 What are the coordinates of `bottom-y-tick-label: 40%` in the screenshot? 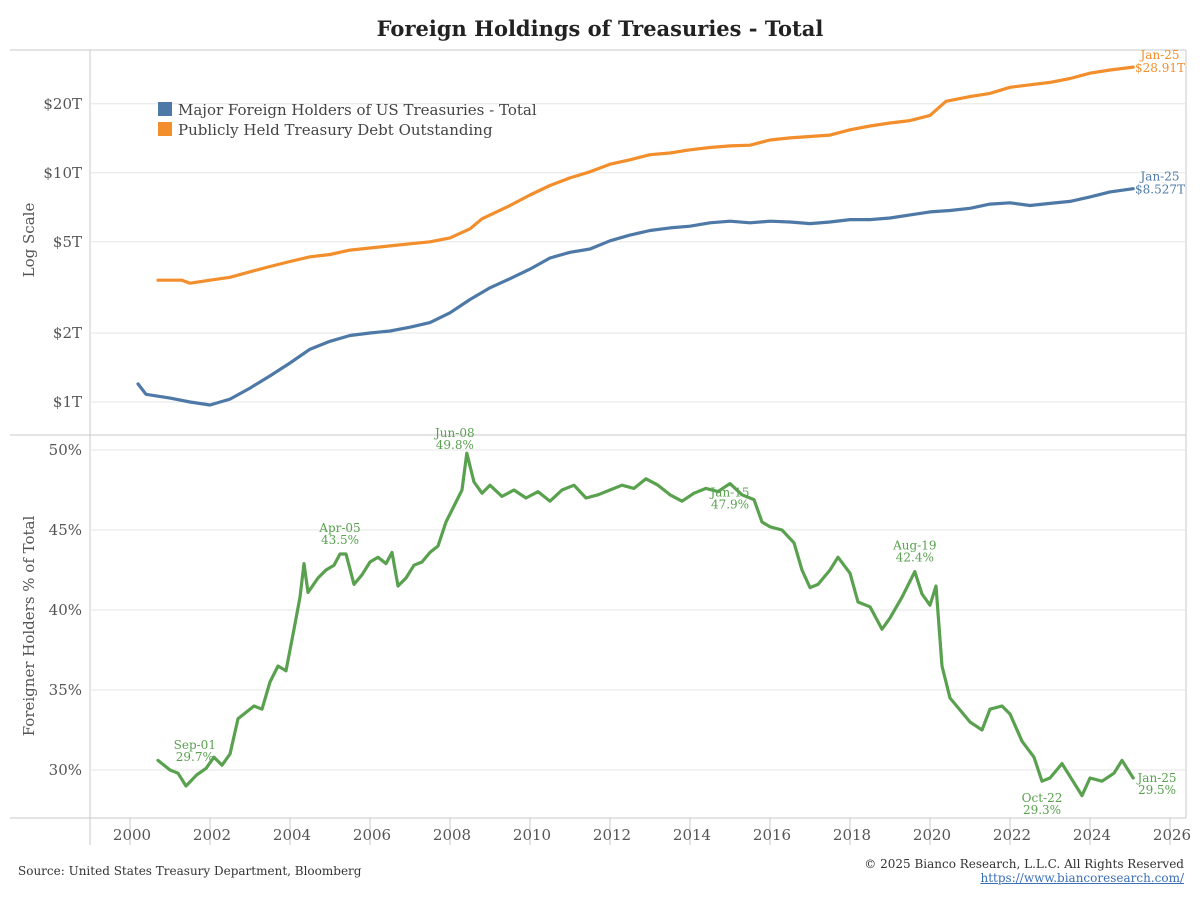 It's located at (65, 610).